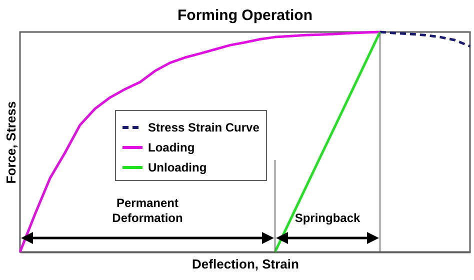 The image size is (474, 280). Describe the element at coordinates (177, 167) in the screenshot. I see `legend-label: Unloading` at that location.